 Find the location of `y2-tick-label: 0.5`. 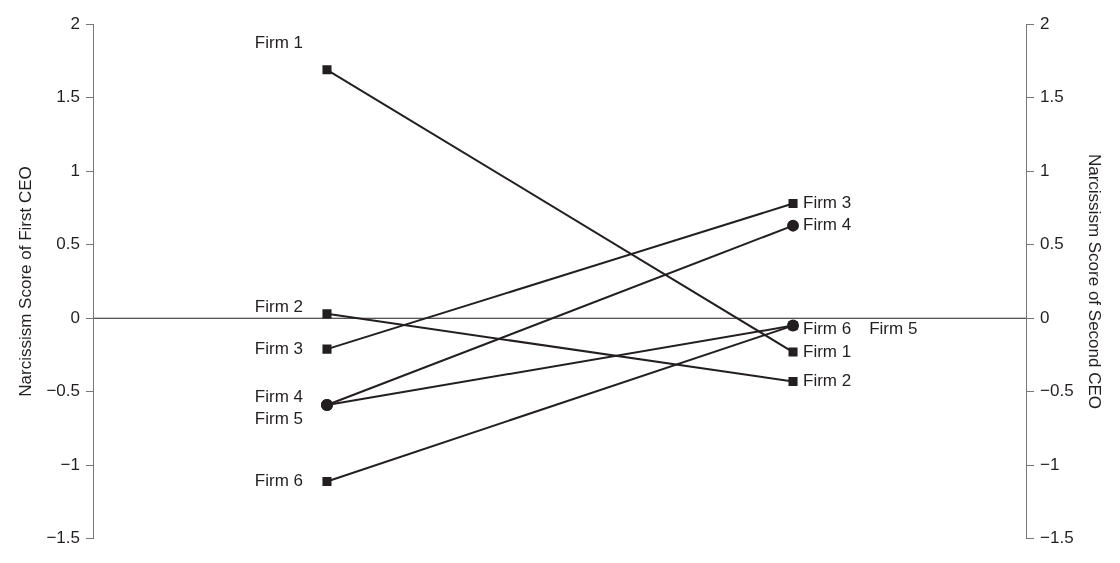

y2-tick-label: 0.5 is located at coordinates (1052, 244).